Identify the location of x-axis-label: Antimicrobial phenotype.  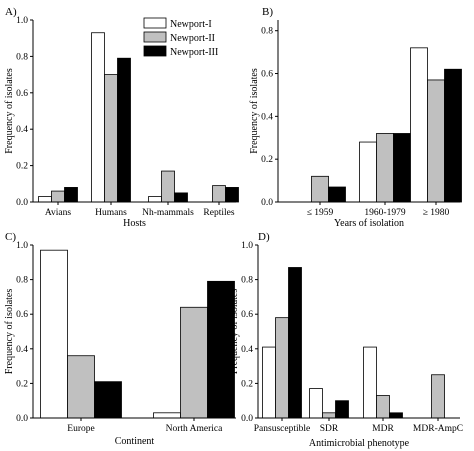
(359, 443).